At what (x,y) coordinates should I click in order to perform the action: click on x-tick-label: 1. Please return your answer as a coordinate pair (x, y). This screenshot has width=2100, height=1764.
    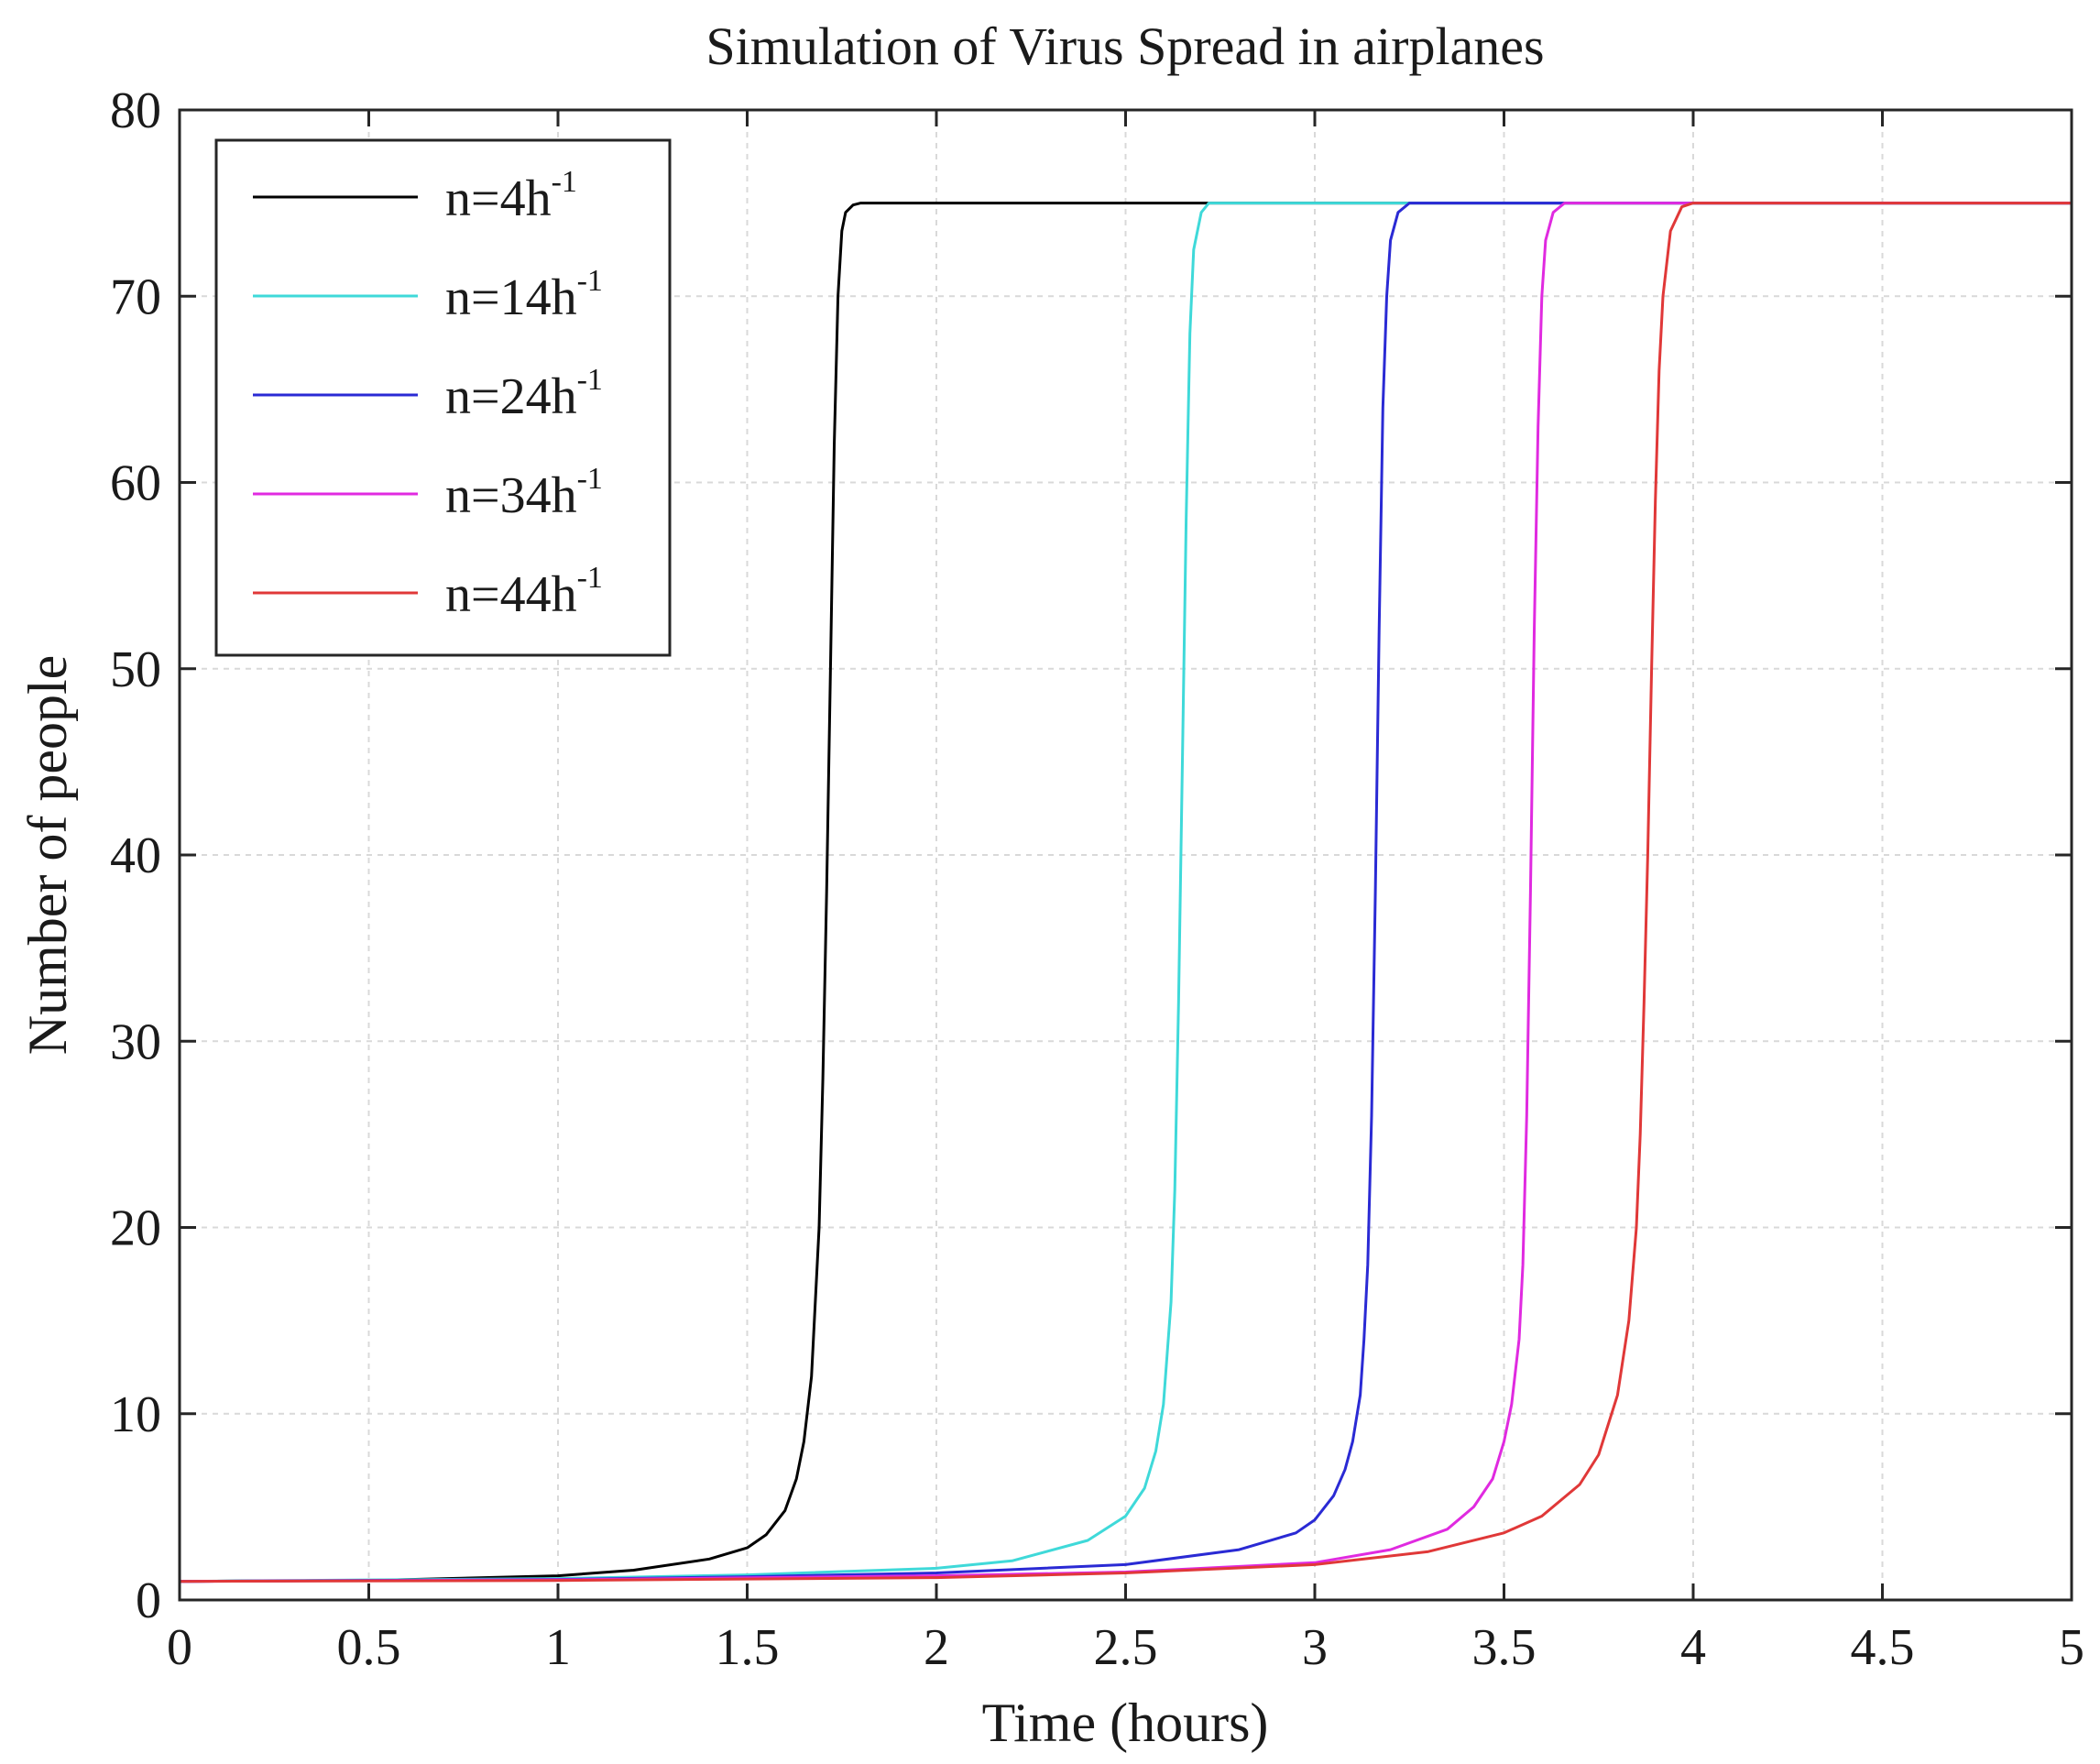
    Looking at the image, I should click on (558, 1647).